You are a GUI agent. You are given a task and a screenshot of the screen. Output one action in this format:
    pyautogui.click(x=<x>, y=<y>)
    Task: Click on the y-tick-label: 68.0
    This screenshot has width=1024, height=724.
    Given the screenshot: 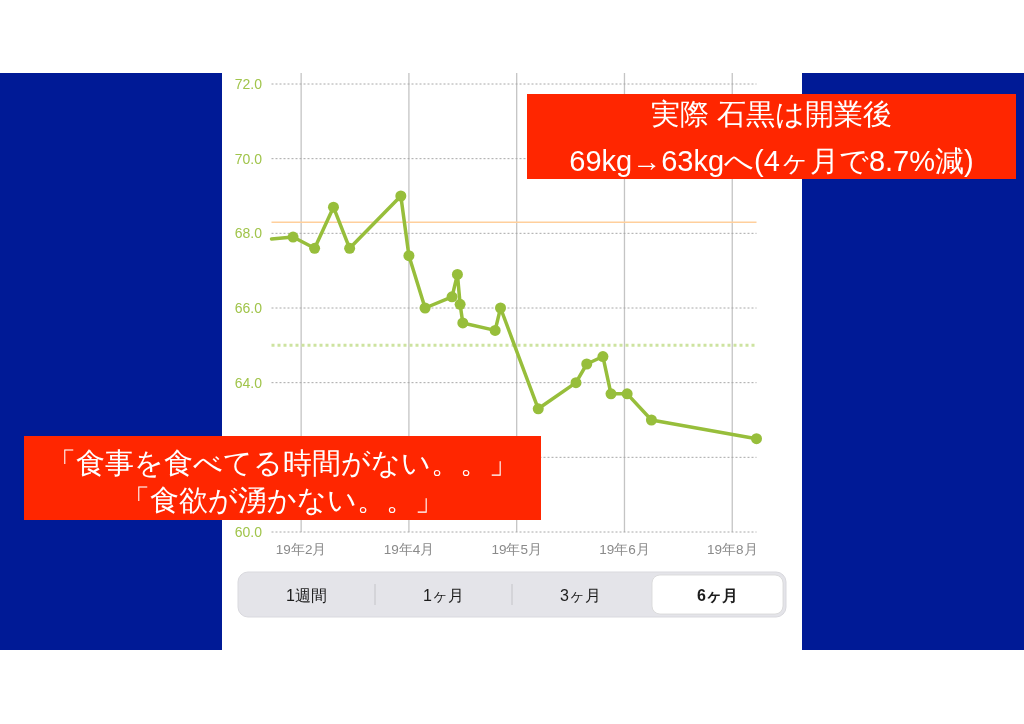 What is the action you would take?
    pyautogui.click(x=248, y=233)
    